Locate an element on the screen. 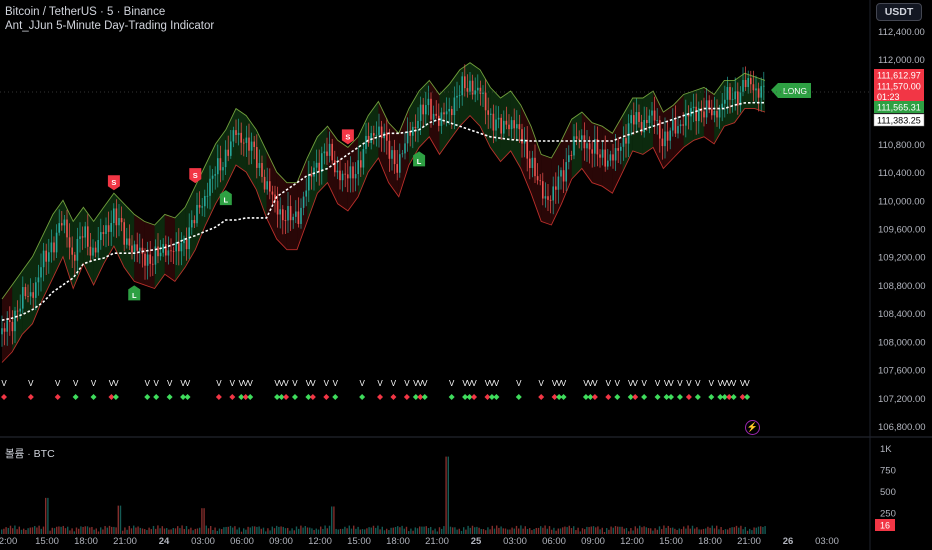  volume-pane-label: 볼륨 · BTC is located at coordinates (30, 454).